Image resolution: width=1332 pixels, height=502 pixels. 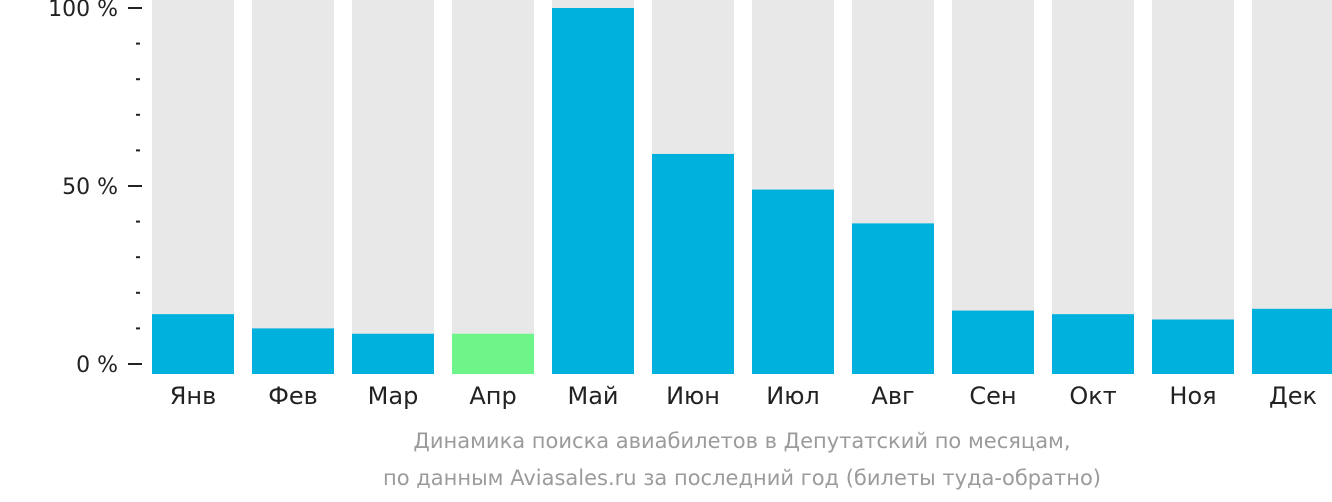 What do you see at coordinates (193, 396) in the screenshot?
I see `x-tick-label: Янв` at bounding box center [193, 396].